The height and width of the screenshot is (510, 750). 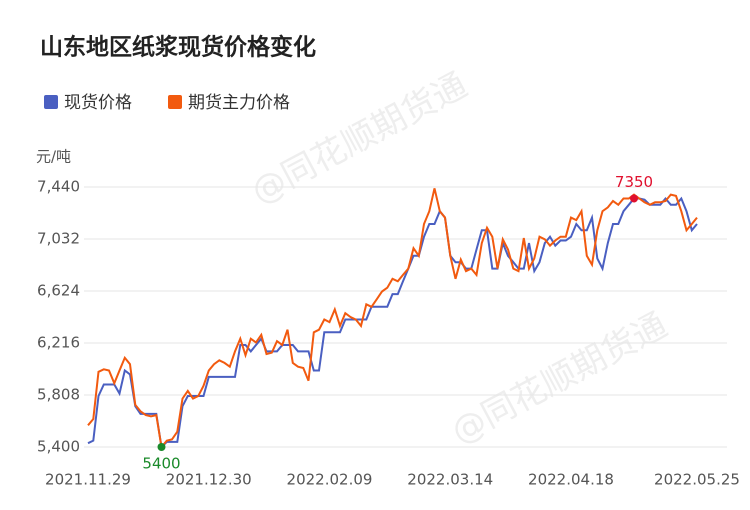 I want to click on x-tick-label: 2022.02.09, so click(x=330, y=480).